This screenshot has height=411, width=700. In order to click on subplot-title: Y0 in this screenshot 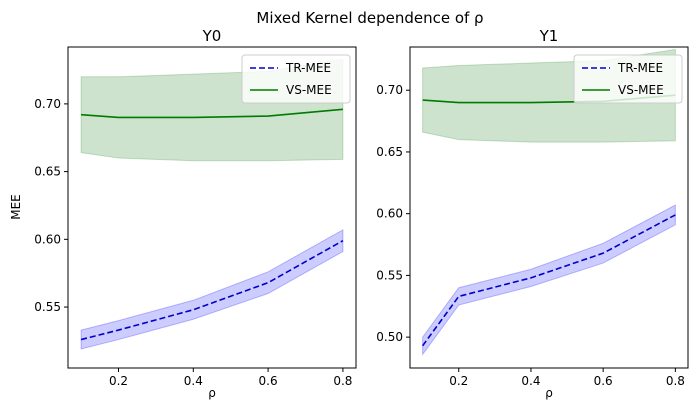, I will do `click(212, 36)`.